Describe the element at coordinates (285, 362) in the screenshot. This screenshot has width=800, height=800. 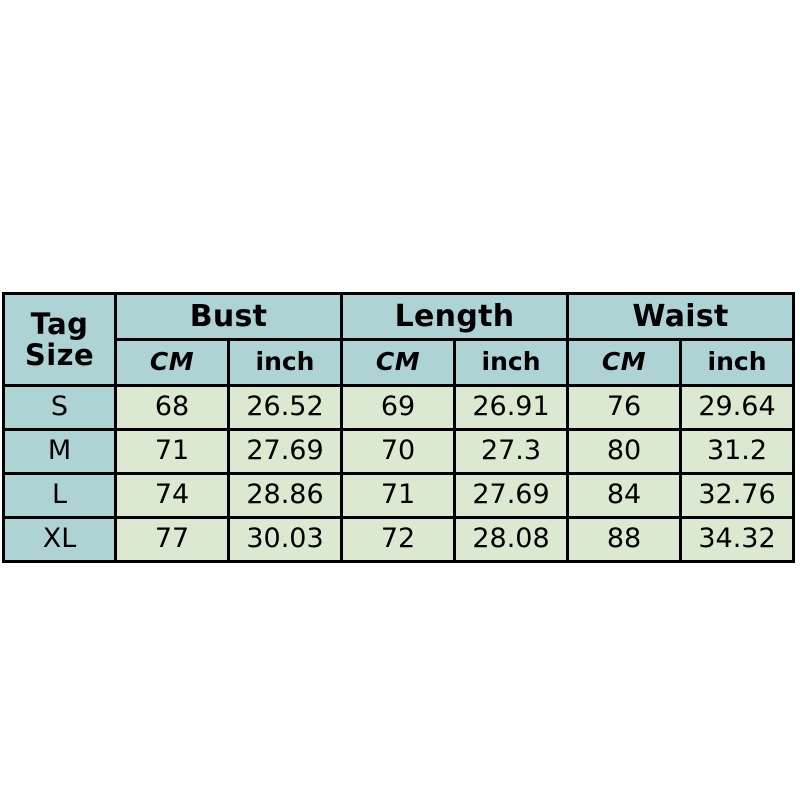
I see `header-unit-bust-inch: inch` at that location.